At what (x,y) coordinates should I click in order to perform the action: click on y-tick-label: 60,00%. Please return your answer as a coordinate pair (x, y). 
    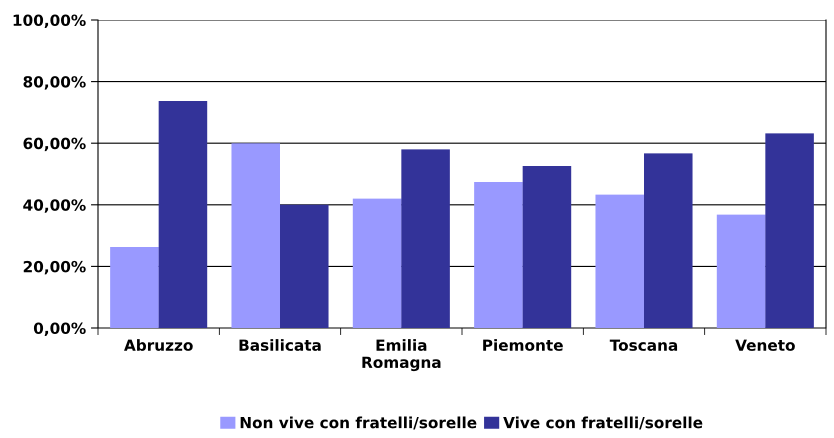
    Looking at the image, I should click on (55, 145).